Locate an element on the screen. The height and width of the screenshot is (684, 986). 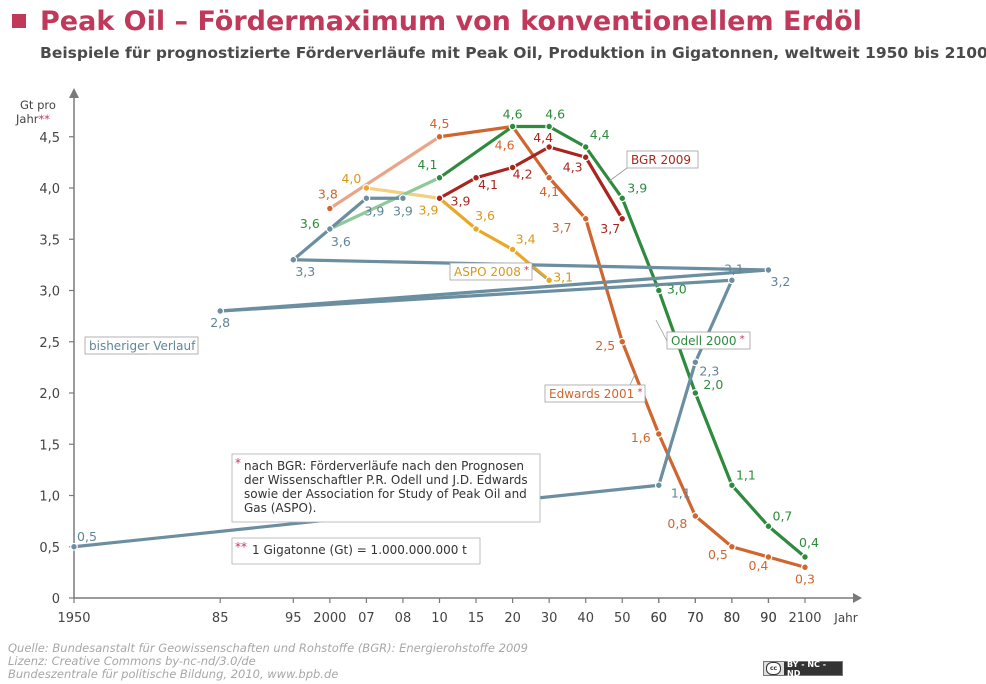
odell-2000-data-label: 4,1 is located at coordinates (428, 164).